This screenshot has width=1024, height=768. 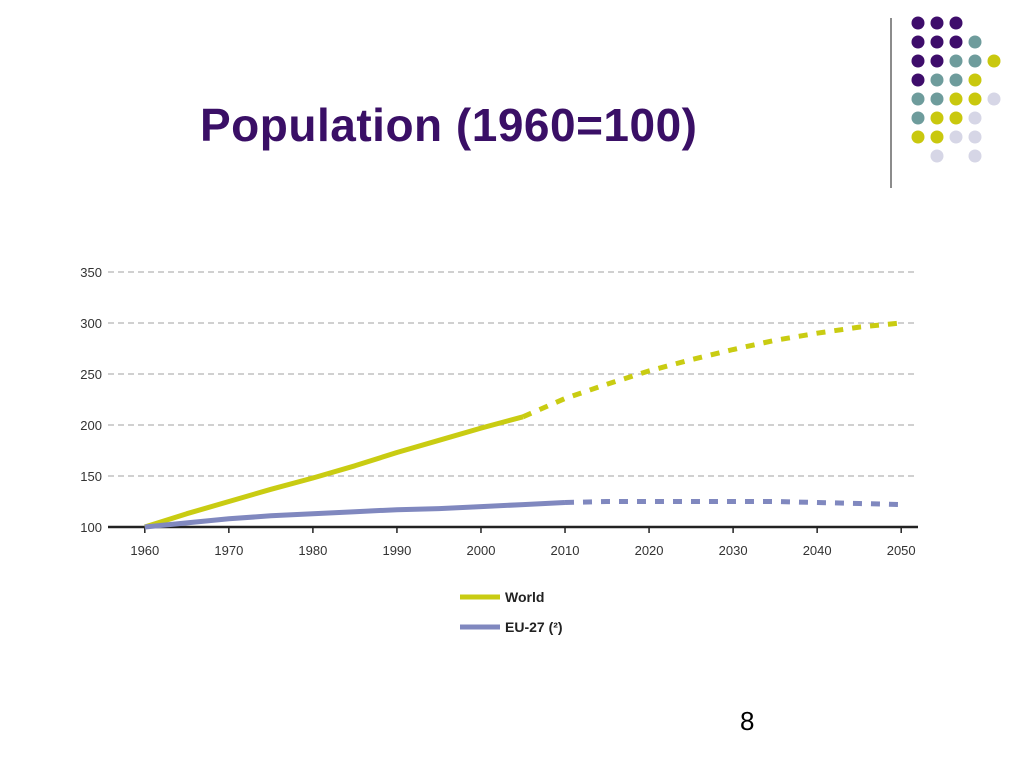 I want to click on y-tick-label: 350, so click(x=91, y=272).